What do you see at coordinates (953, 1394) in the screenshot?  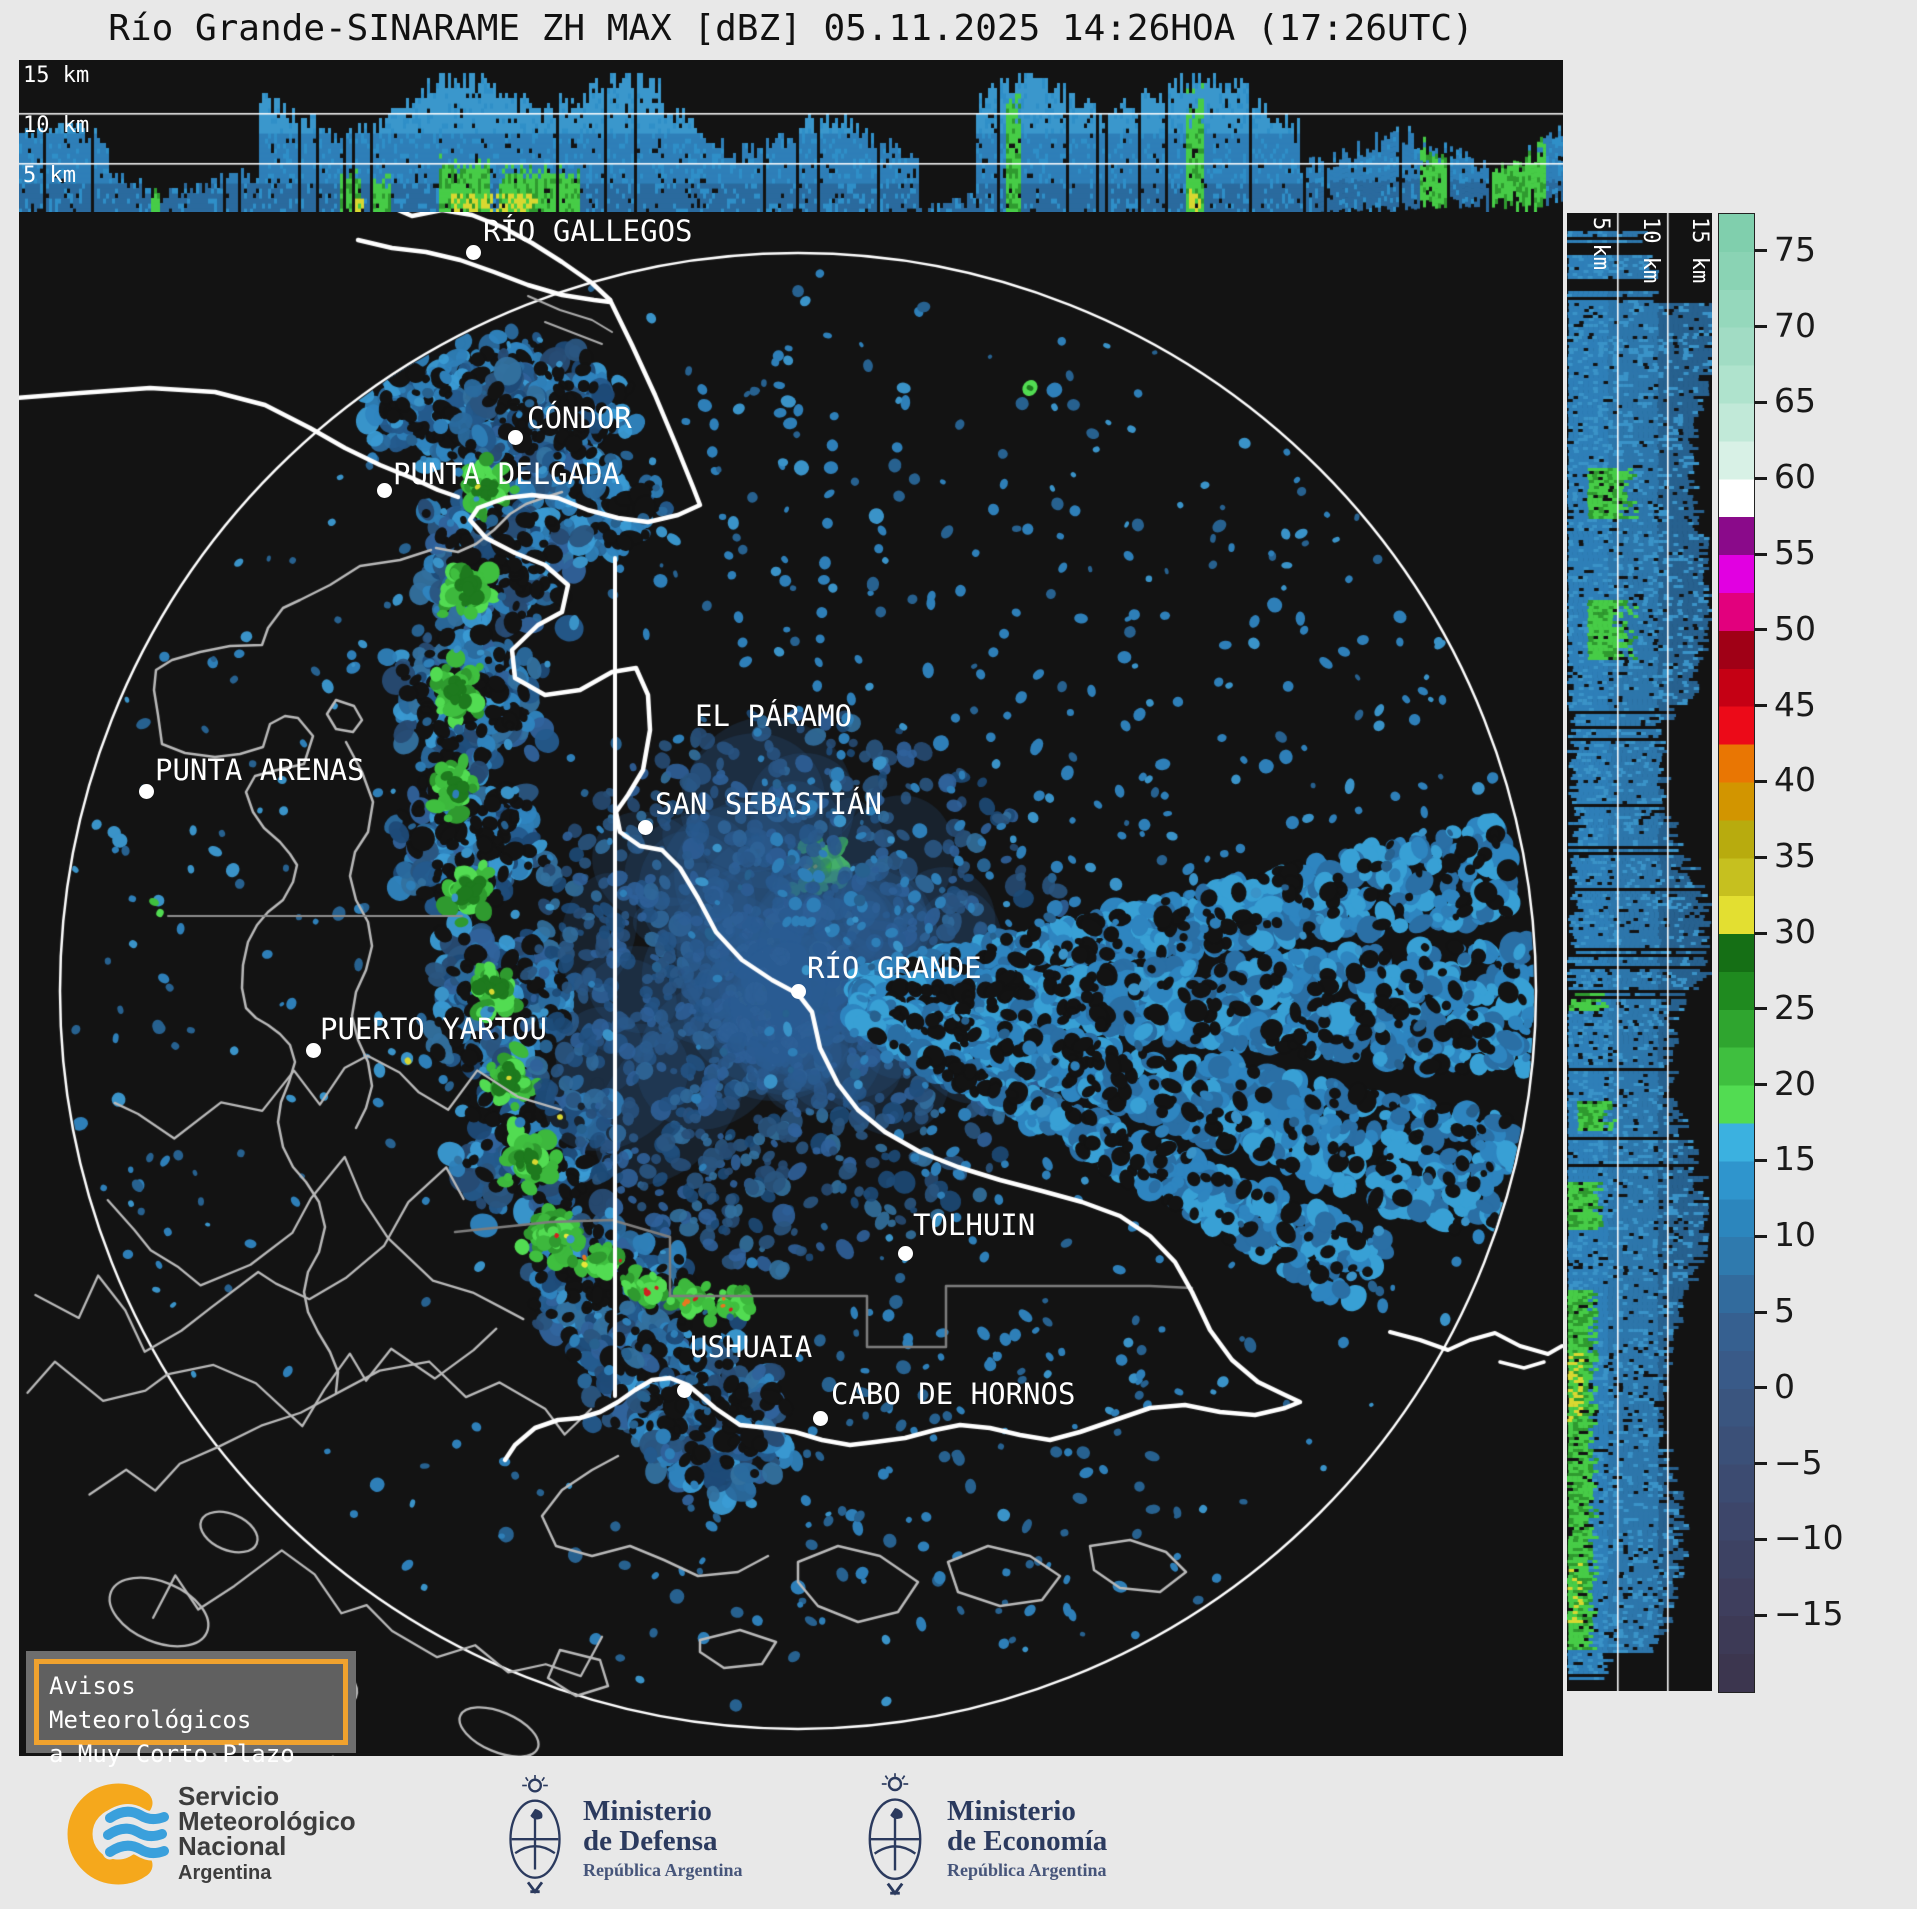 I see `place-label: CABO DE HORNOS` at bounding box center [953, 1394].